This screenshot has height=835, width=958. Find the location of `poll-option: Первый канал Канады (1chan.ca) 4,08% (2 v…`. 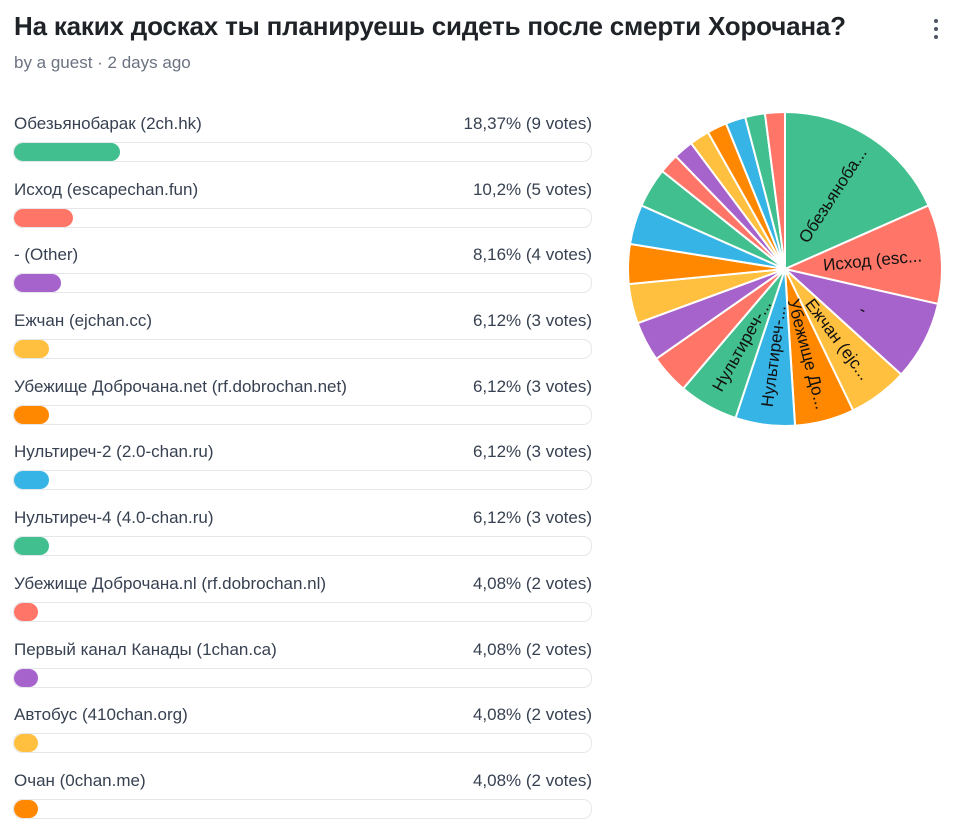

poll-option: Первый канал Канады (1chan.ca) 4,08% (2 v… is located at coordinates (302, 671).